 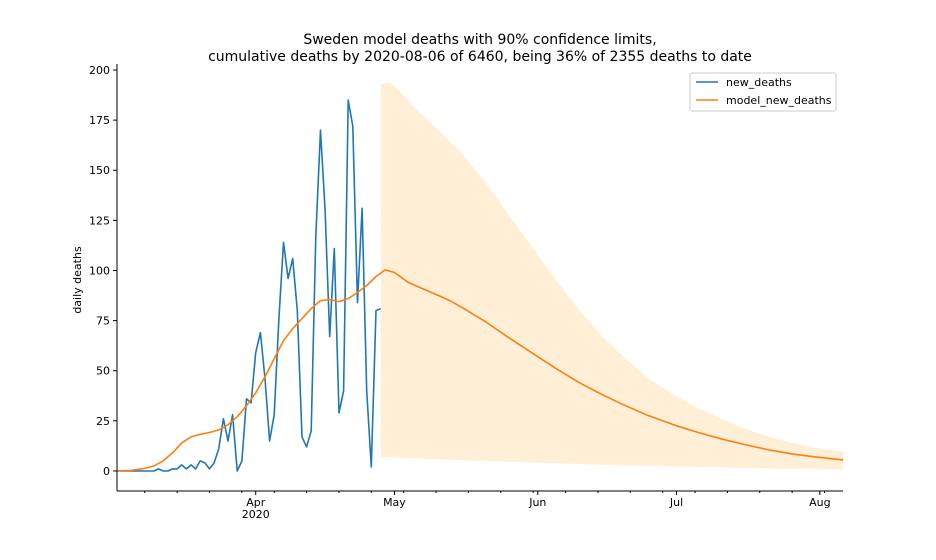 What do you see at coordinates (537, 502) in the screenshot?
I see `x-tick-label: Jun` at bounding box center [537, 502].